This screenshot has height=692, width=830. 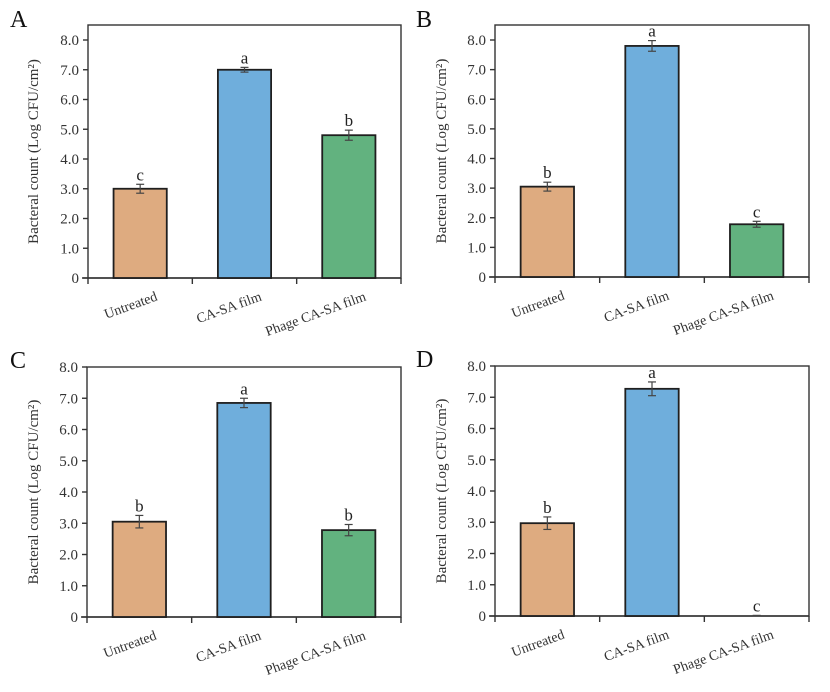 I want to click on panel-label: A, so click(x=19, y=20).